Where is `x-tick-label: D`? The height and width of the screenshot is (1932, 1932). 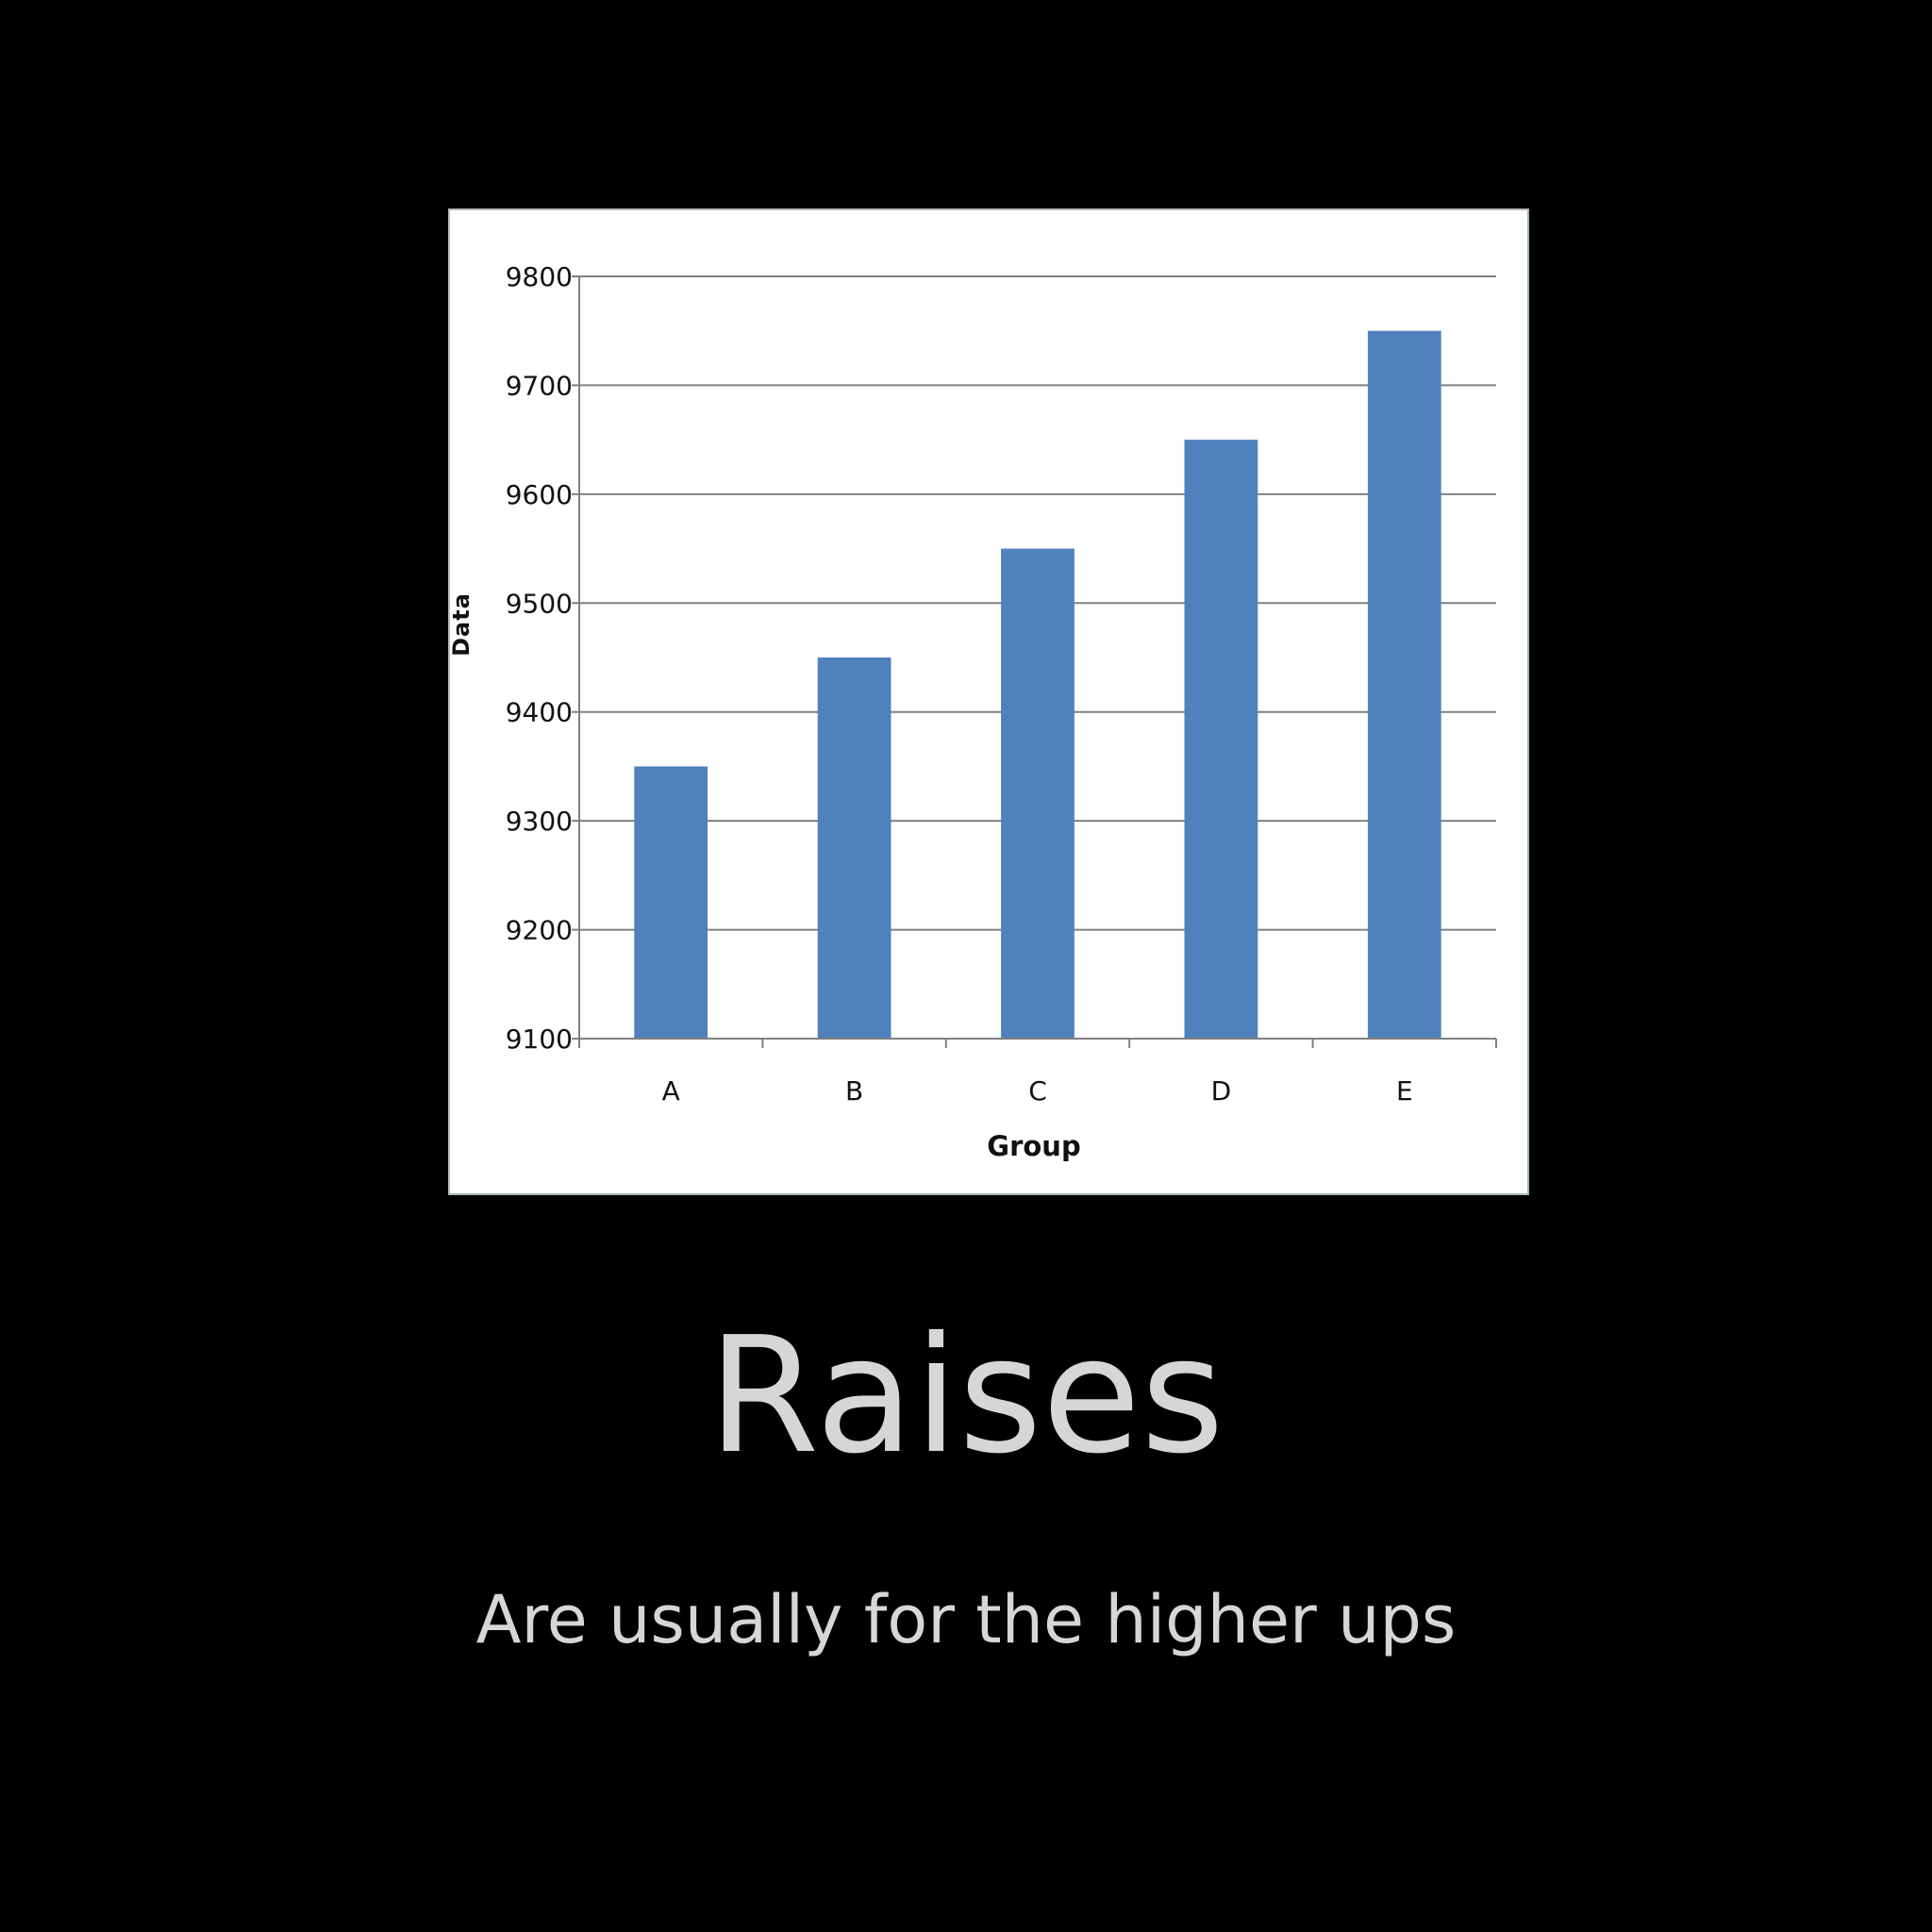
x-tick-label: D is located at coordinates (1221, 1091).